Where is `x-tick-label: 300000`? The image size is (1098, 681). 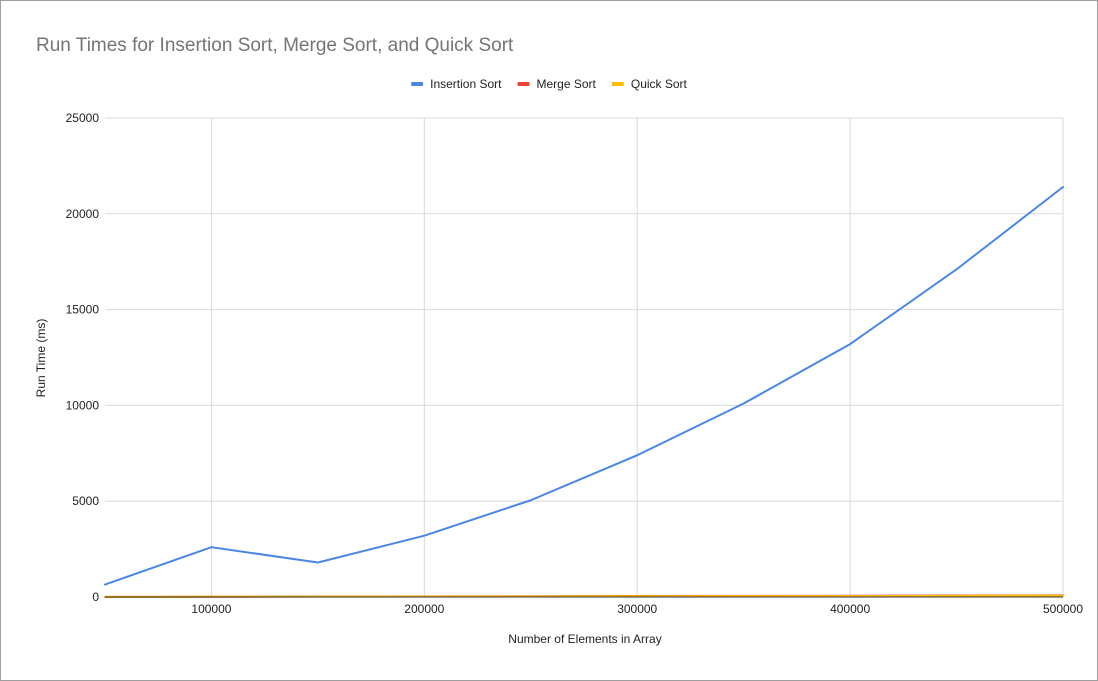 x-tick-label: 300000 is located at coordinates (637, 609).